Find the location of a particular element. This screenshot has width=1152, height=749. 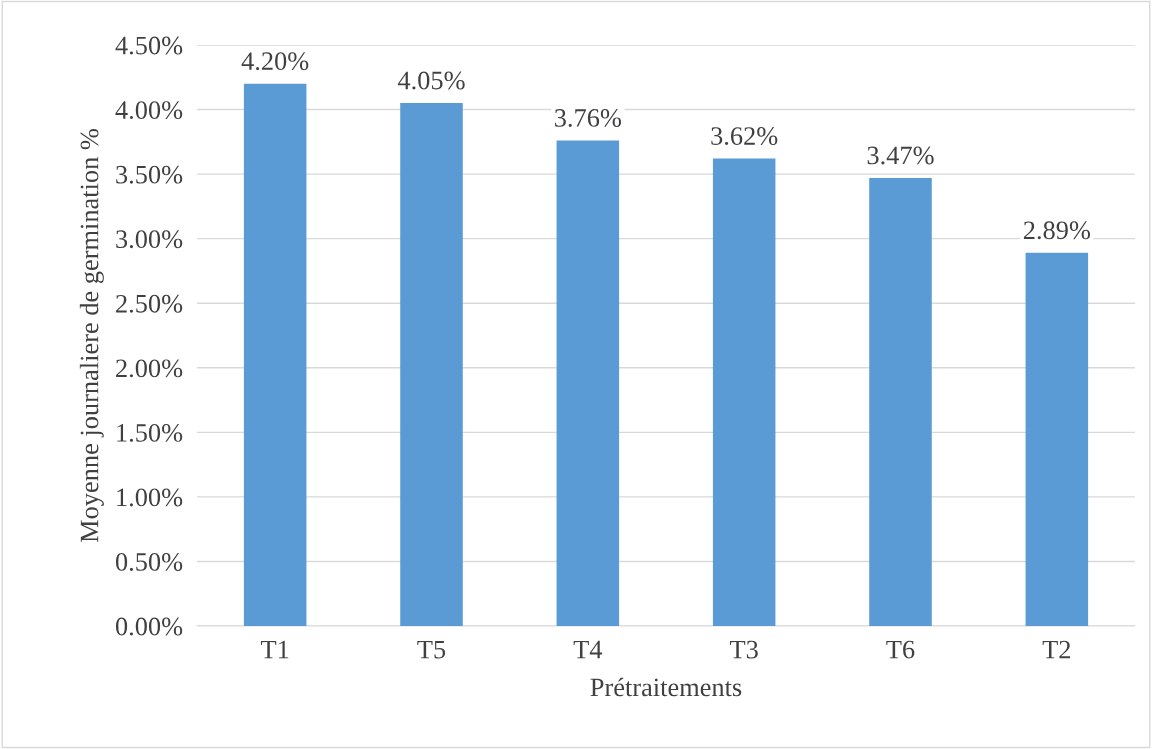

data-label: 4.20% is located at coordinates (275, 61).